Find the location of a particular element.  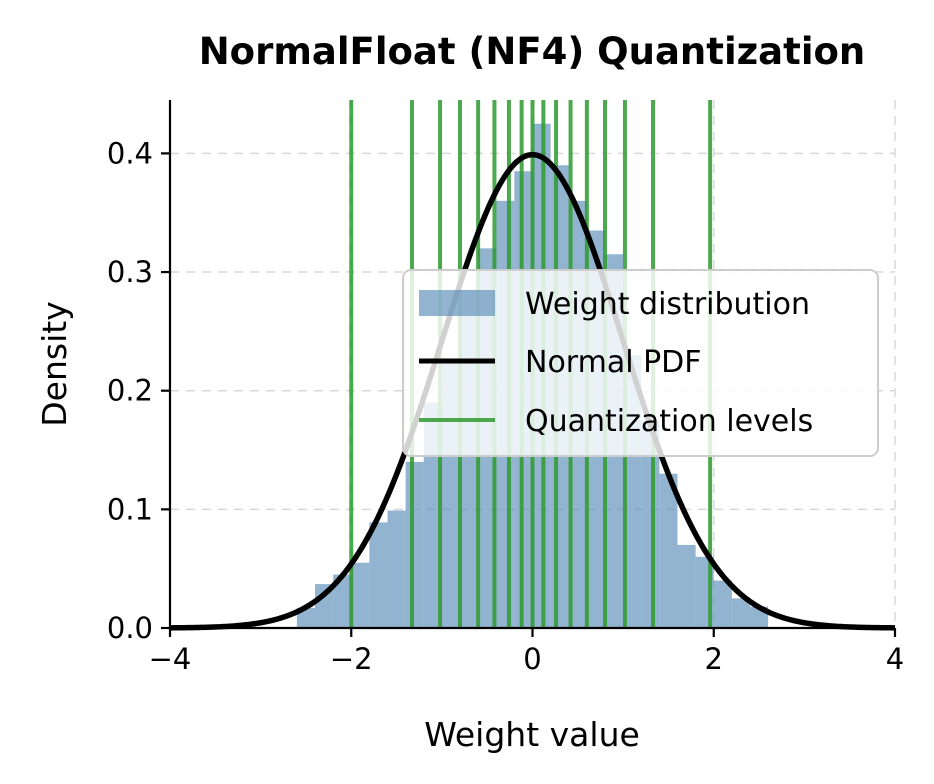

y-ticks: 0.0 0.1 0.2 0.3 0.4 is located at coordinates (138, 390).